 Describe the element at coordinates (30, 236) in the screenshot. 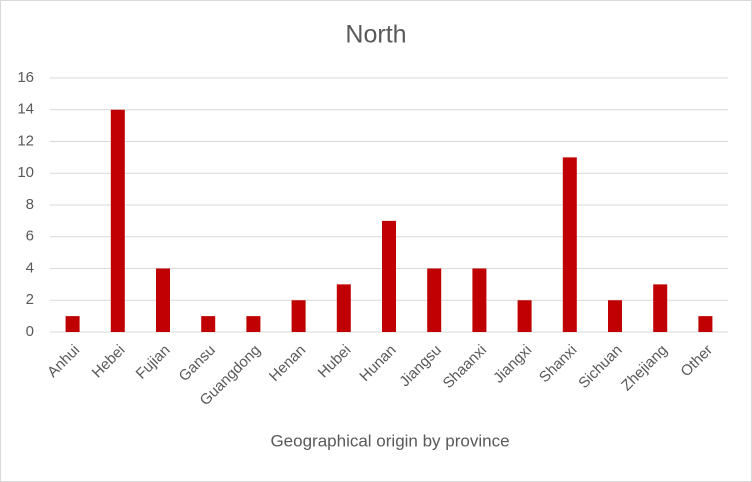

I see `y-tick-label: 6` at that location.